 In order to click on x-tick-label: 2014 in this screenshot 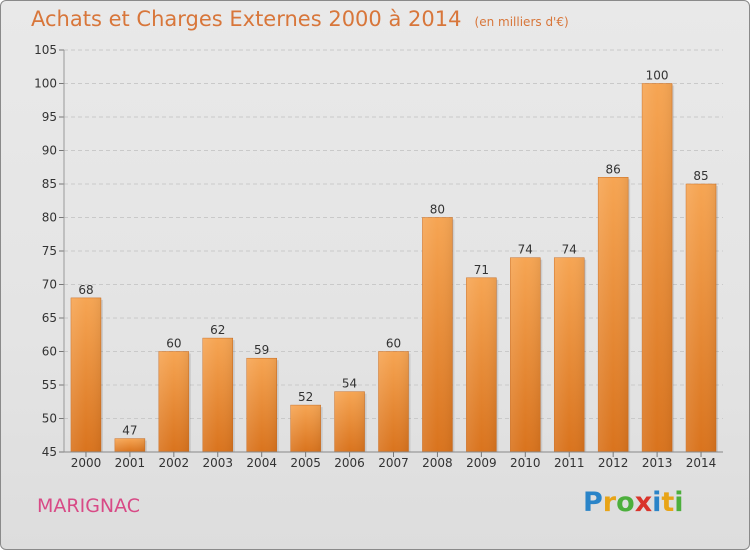, I will do `click(701, 463)`.